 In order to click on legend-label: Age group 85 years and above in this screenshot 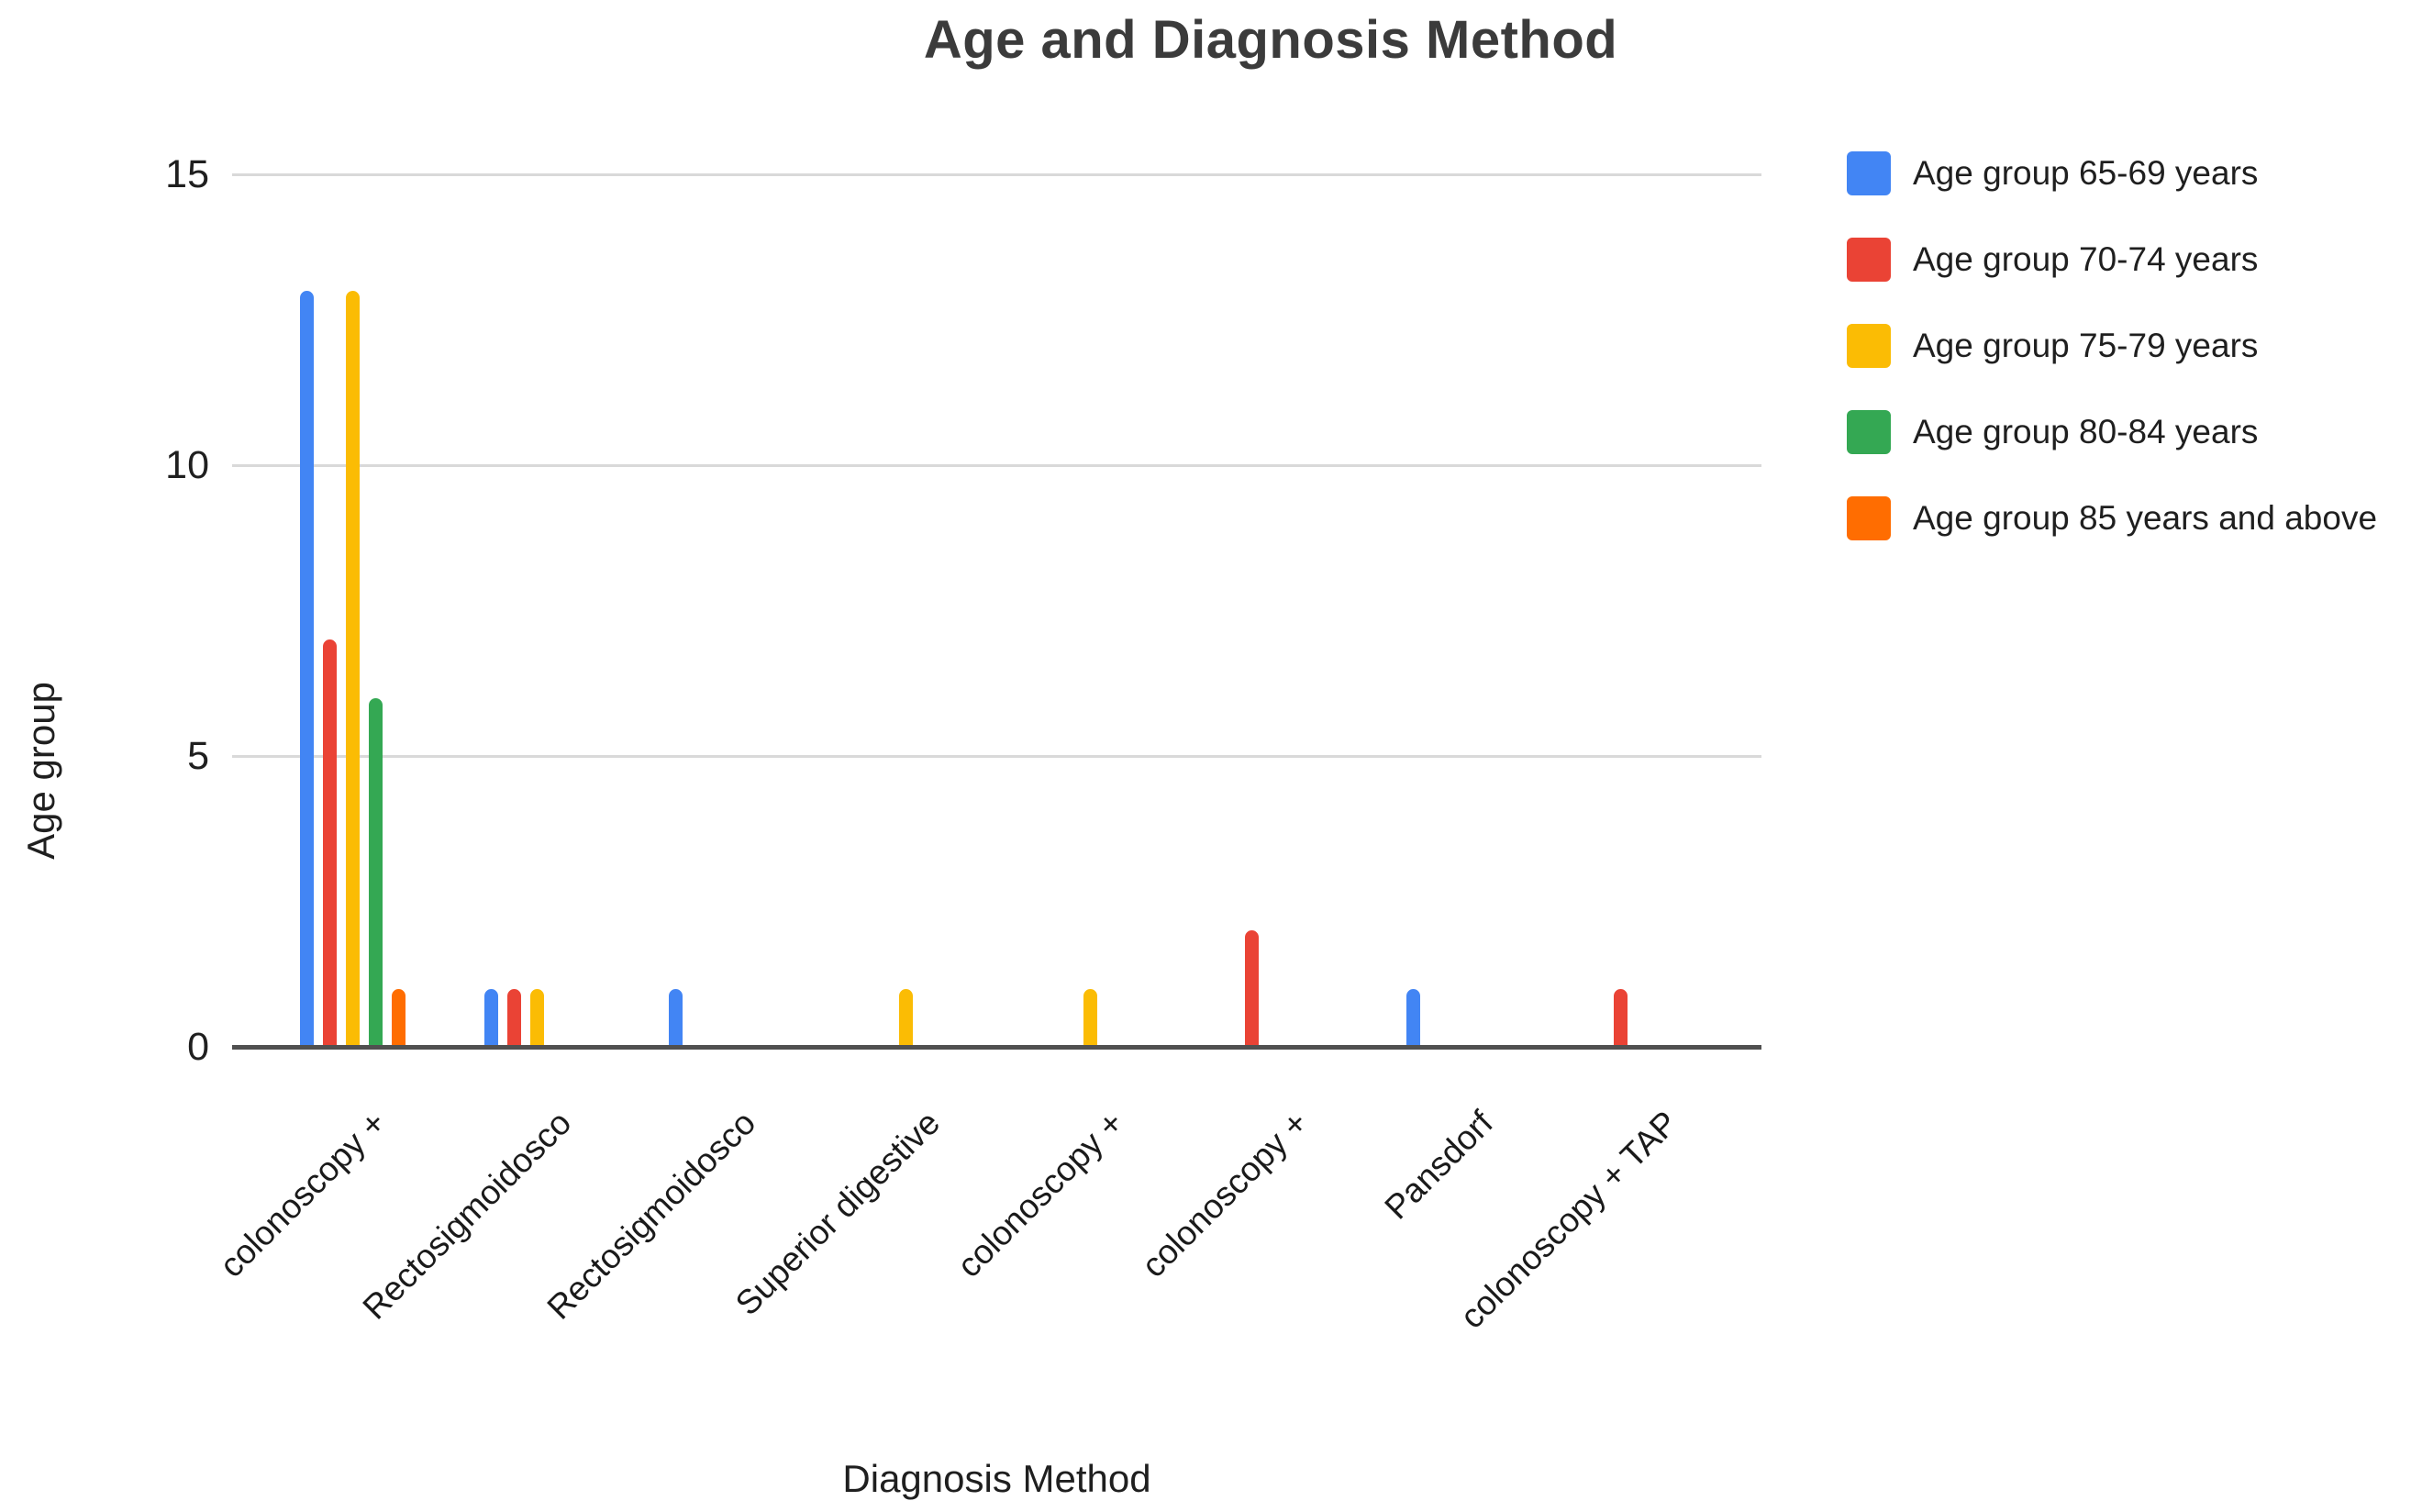, I will do `click(2145, 518)`.